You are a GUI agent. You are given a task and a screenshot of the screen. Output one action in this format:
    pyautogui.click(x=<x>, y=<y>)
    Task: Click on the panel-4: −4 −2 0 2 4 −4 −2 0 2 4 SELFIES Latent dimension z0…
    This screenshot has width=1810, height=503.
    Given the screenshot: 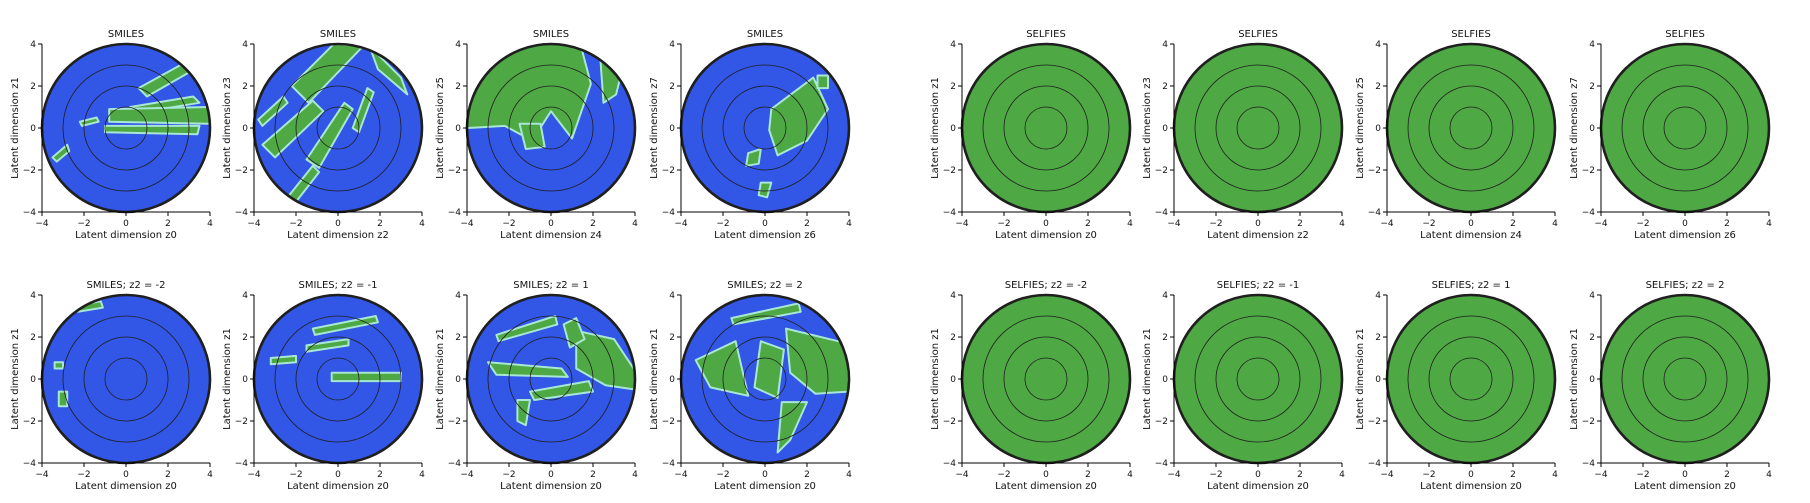 What is the action you would take?
    pyautogui.click(x=1031, y=135)
    